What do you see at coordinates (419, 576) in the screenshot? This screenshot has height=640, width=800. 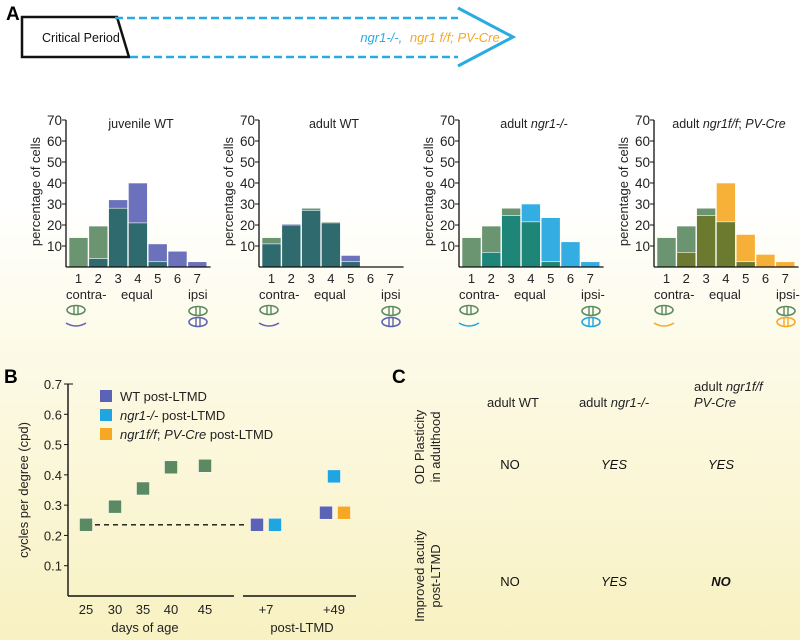 I see `row-label-line1: Improved acuity` at bounding box center [419, 576].